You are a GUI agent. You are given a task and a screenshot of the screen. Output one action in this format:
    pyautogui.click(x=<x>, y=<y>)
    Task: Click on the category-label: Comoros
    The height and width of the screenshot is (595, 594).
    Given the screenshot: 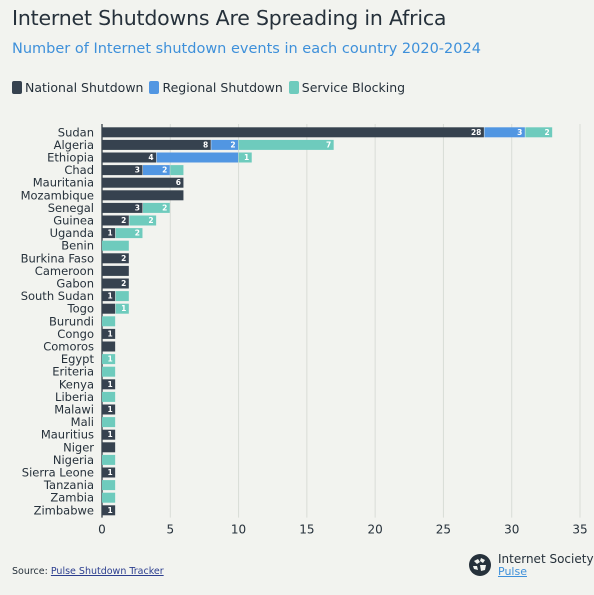 What is the action you would take?
    pyautogui.click(x=68, y=347)
    